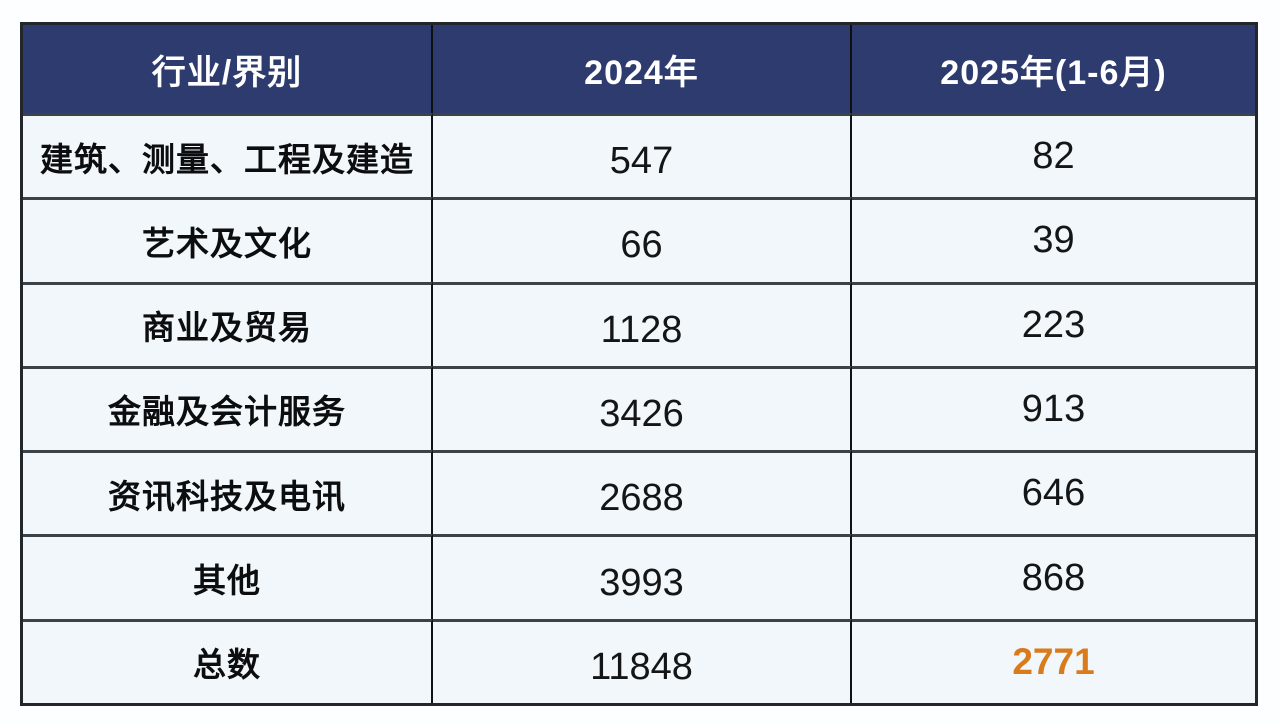  I want to click on cell-it-2025: 646, so click(1053, 492).